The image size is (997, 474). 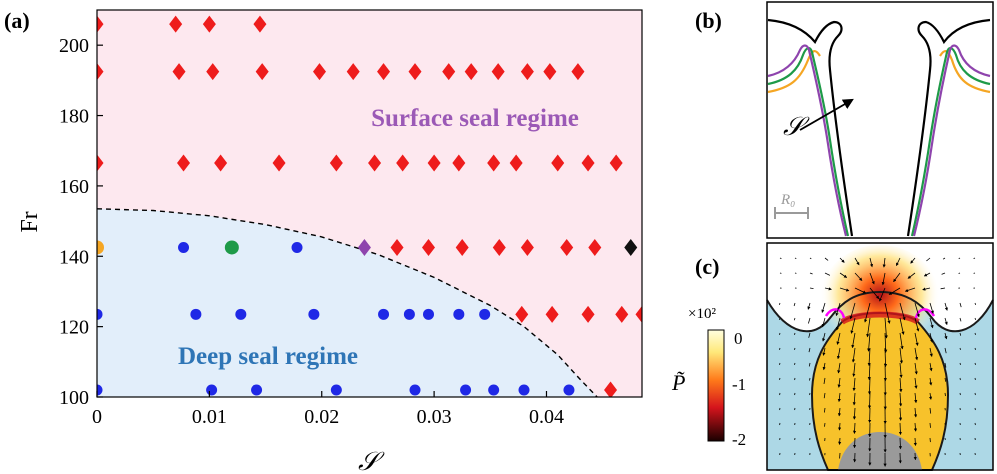 I want to click on profile-purple, so click(x=807, y=140).